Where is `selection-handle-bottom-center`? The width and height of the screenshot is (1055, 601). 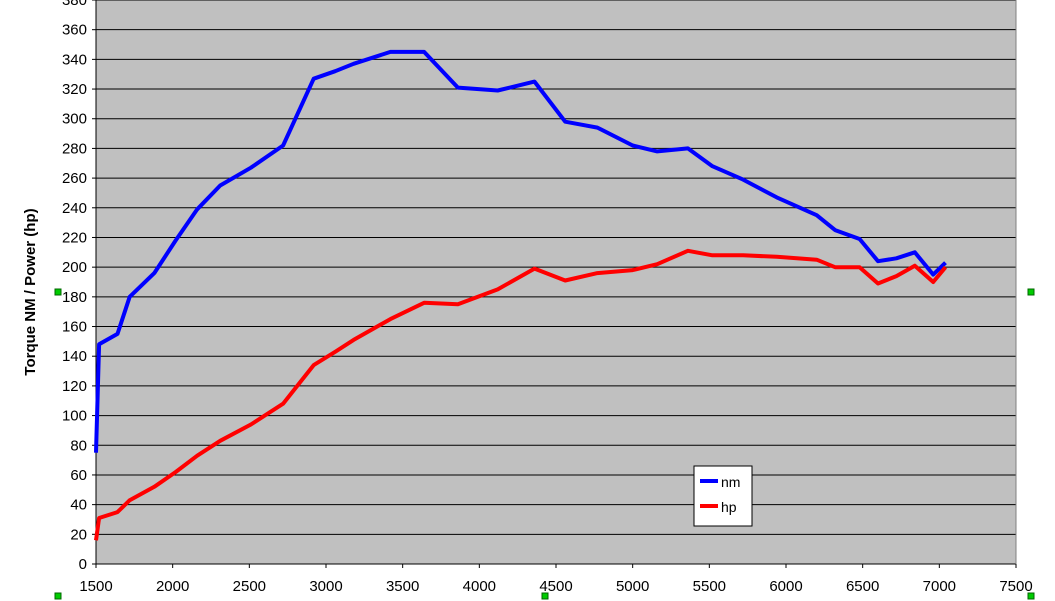
selection-handle-bottom-center is located at coordinates (545, 596).